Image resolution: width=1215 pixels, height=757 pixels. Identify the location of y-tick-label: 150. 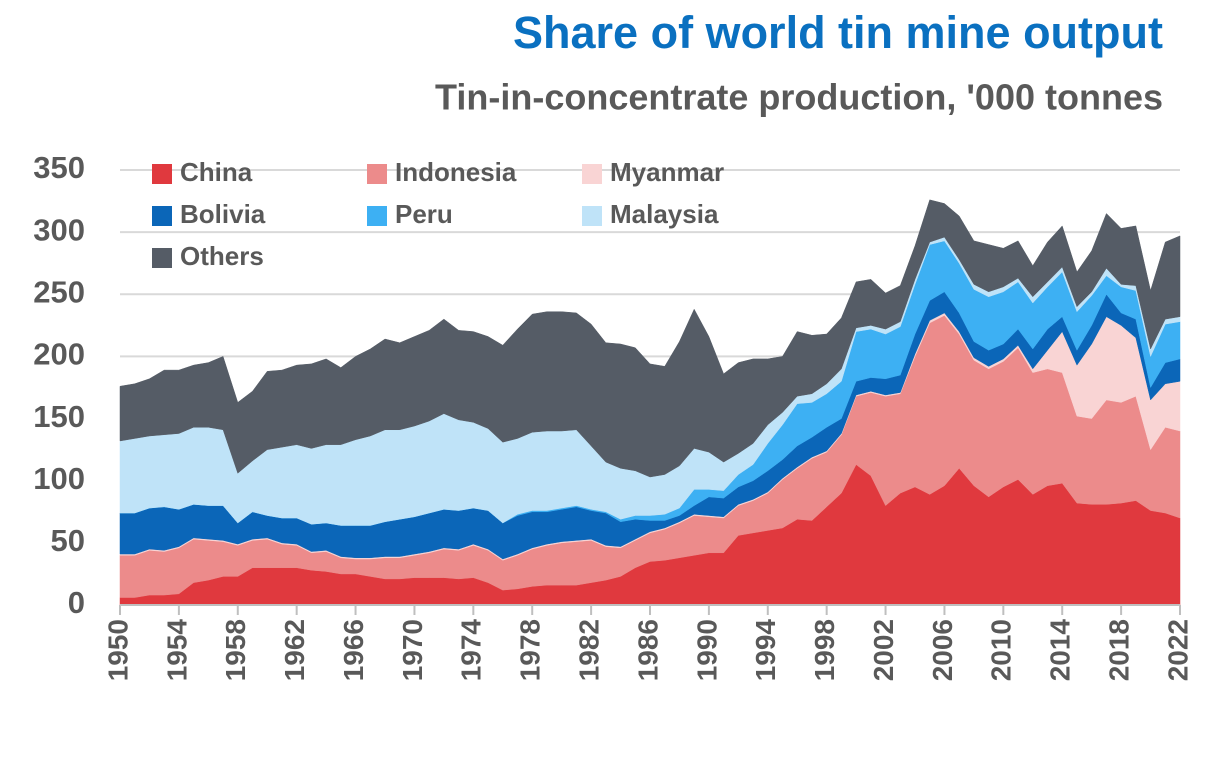
(59, 416).